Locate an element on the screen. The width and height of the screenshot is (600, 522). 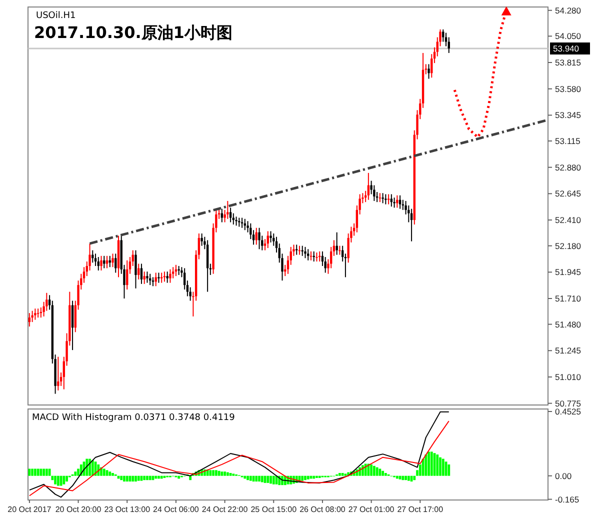
y-tick-label: -0.165 is located at coordinates (567, 499).